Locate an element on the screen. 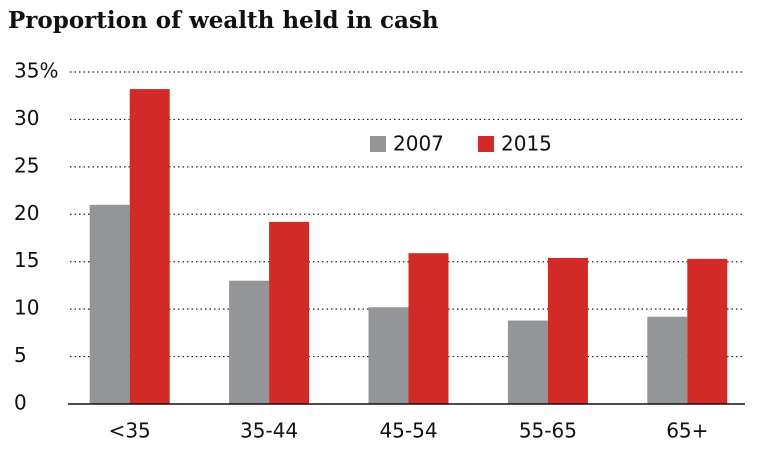  x-tick-label: <35 is located at coordinates (130, 431).